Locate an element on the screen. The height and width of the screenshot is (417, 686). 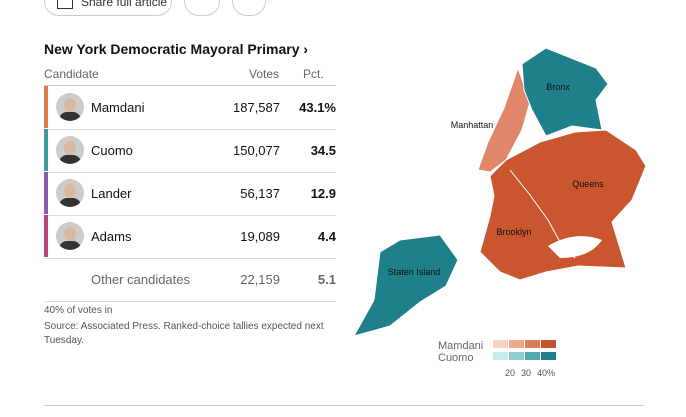
candidate-votes: 150,077 is located at coordinates (256, 150).